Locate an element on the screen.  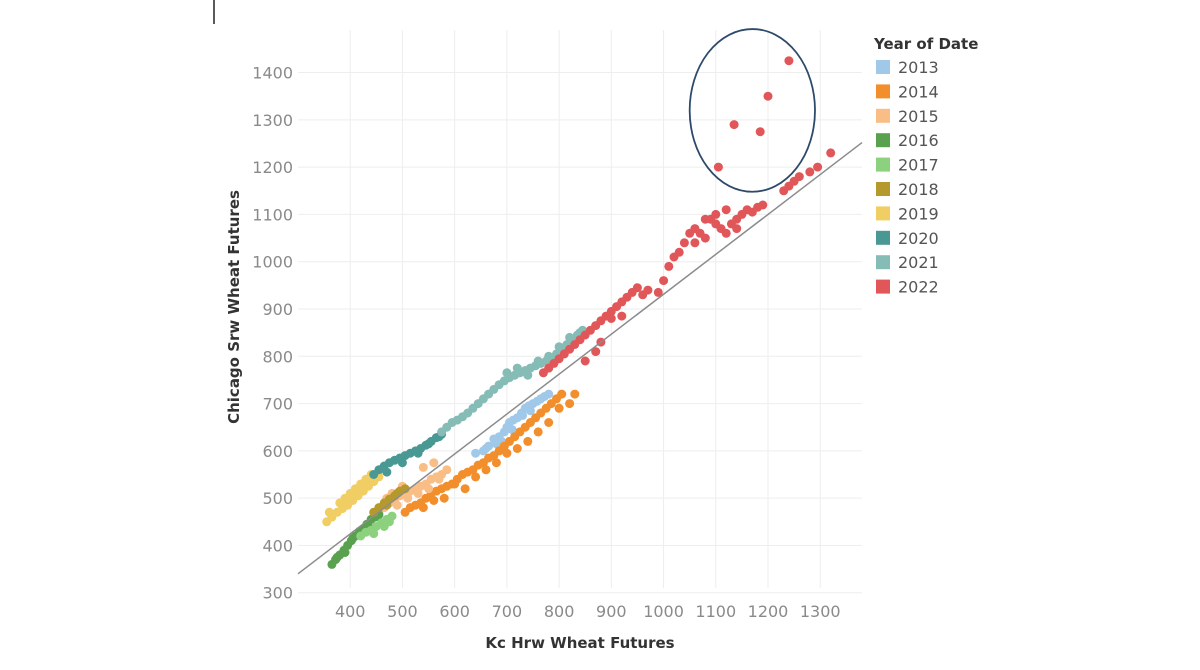
series-2021 is located at coordinates (512, 381).